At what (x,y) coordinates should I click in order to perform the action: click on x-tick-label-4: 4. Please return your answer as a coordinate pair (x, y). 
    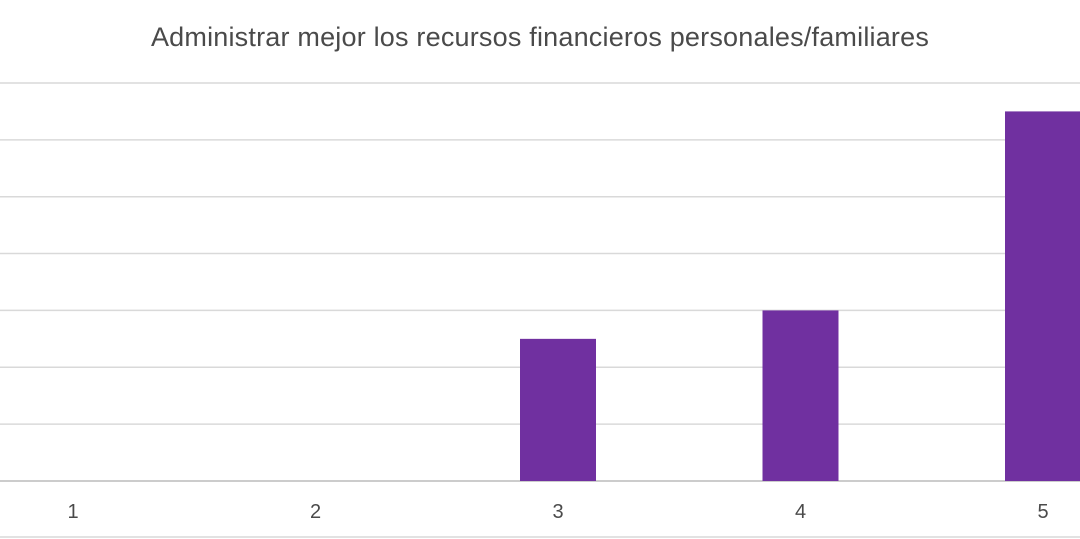
    Looking at the image, I should click on (800, 512).